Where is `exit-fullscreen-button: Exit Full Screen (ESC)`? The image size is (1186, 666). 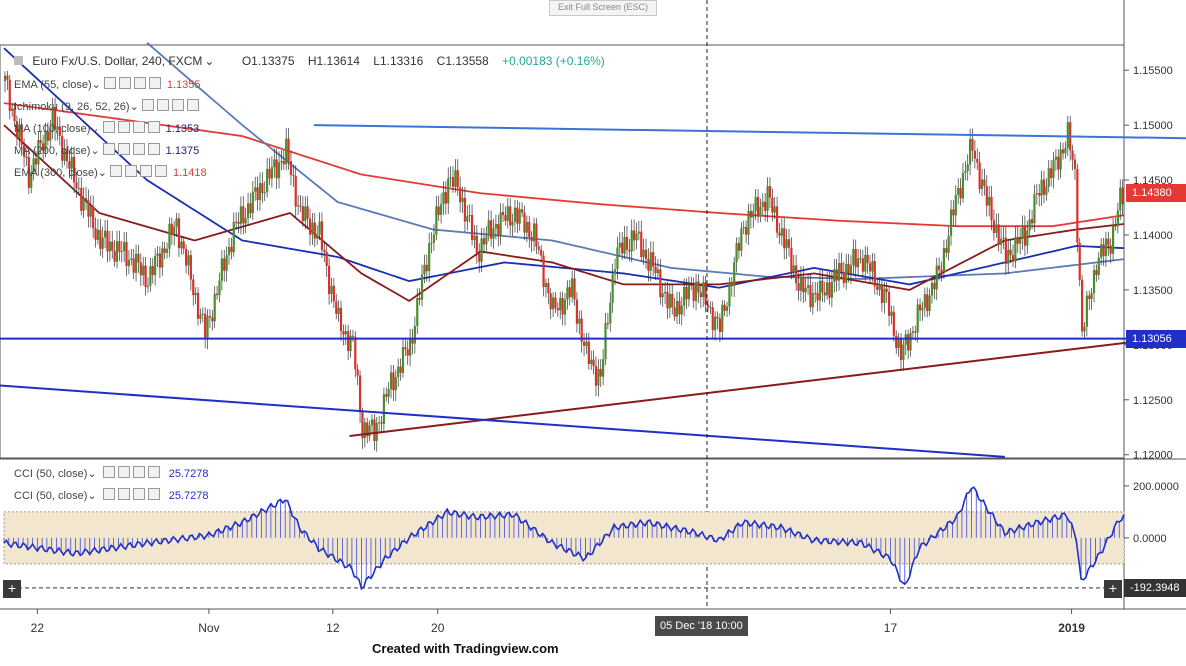 exit-fullscreen-button: Exit Full Screen (ESC) is located at coordinates (603, 8).